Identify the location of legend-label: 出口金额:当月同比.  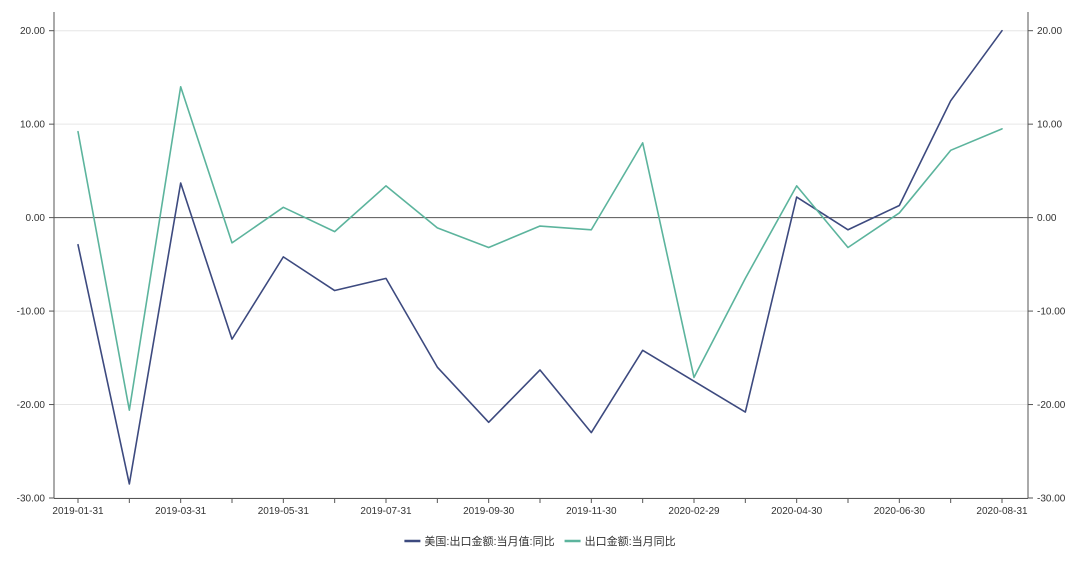
(630, 541).